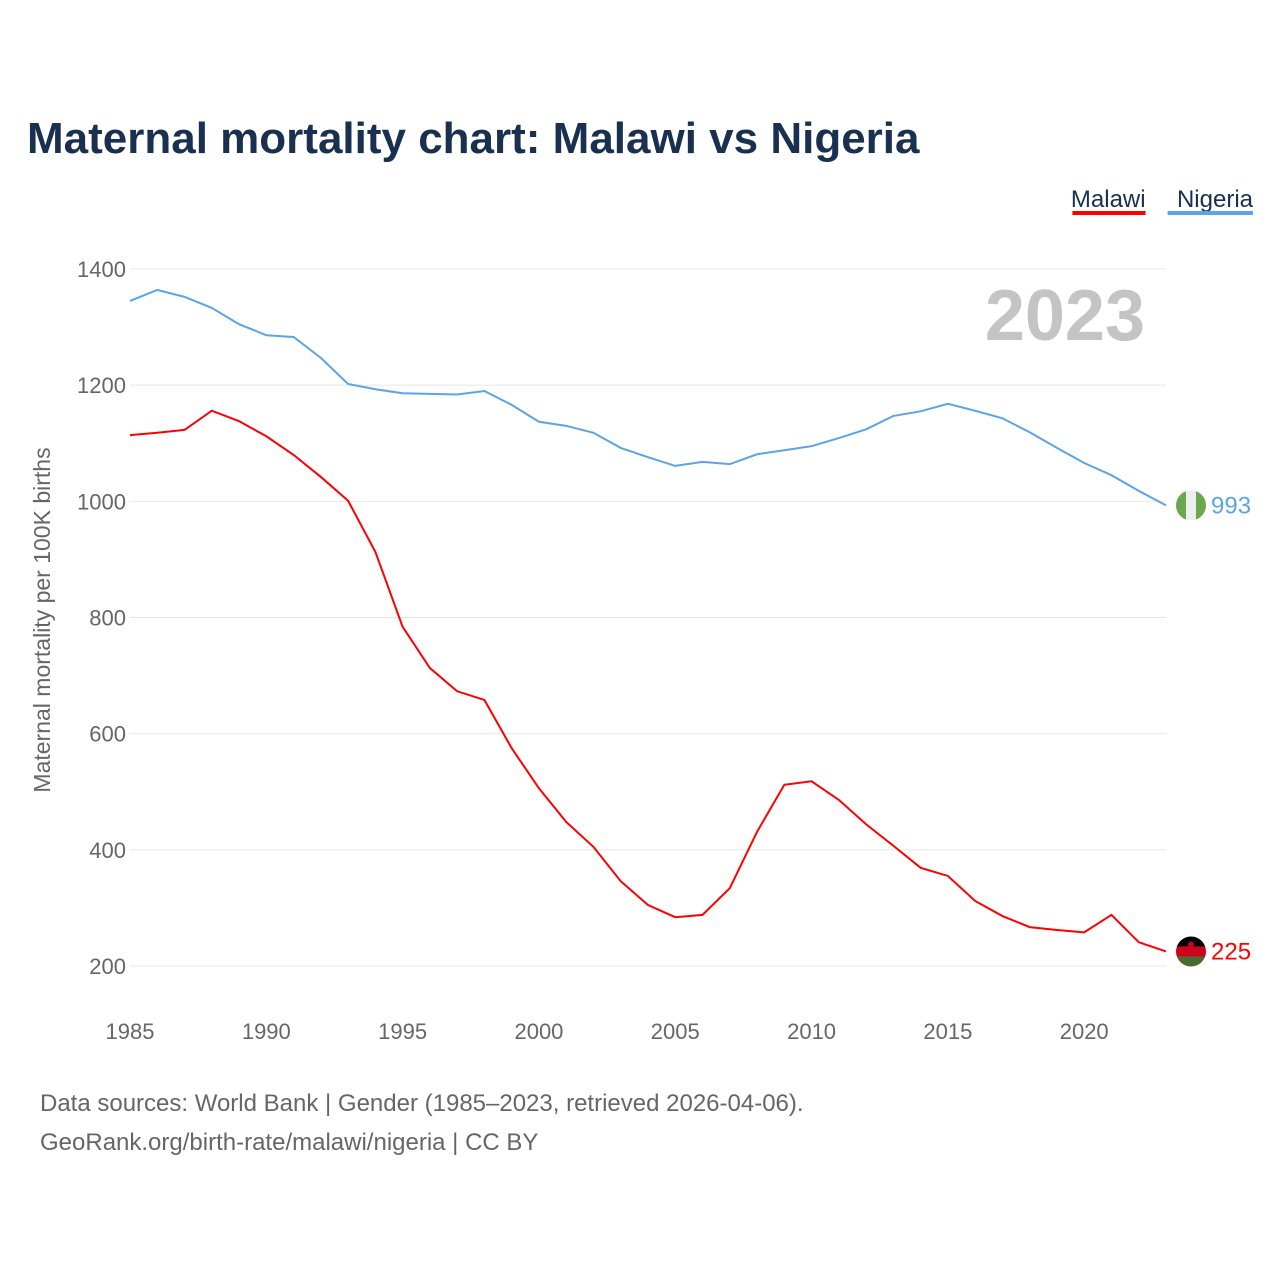  What do you see at coordinates (1162, 200) in the screenshot?
I see `legend: Nigeria Malawi` at bounding box center [1162, 200].